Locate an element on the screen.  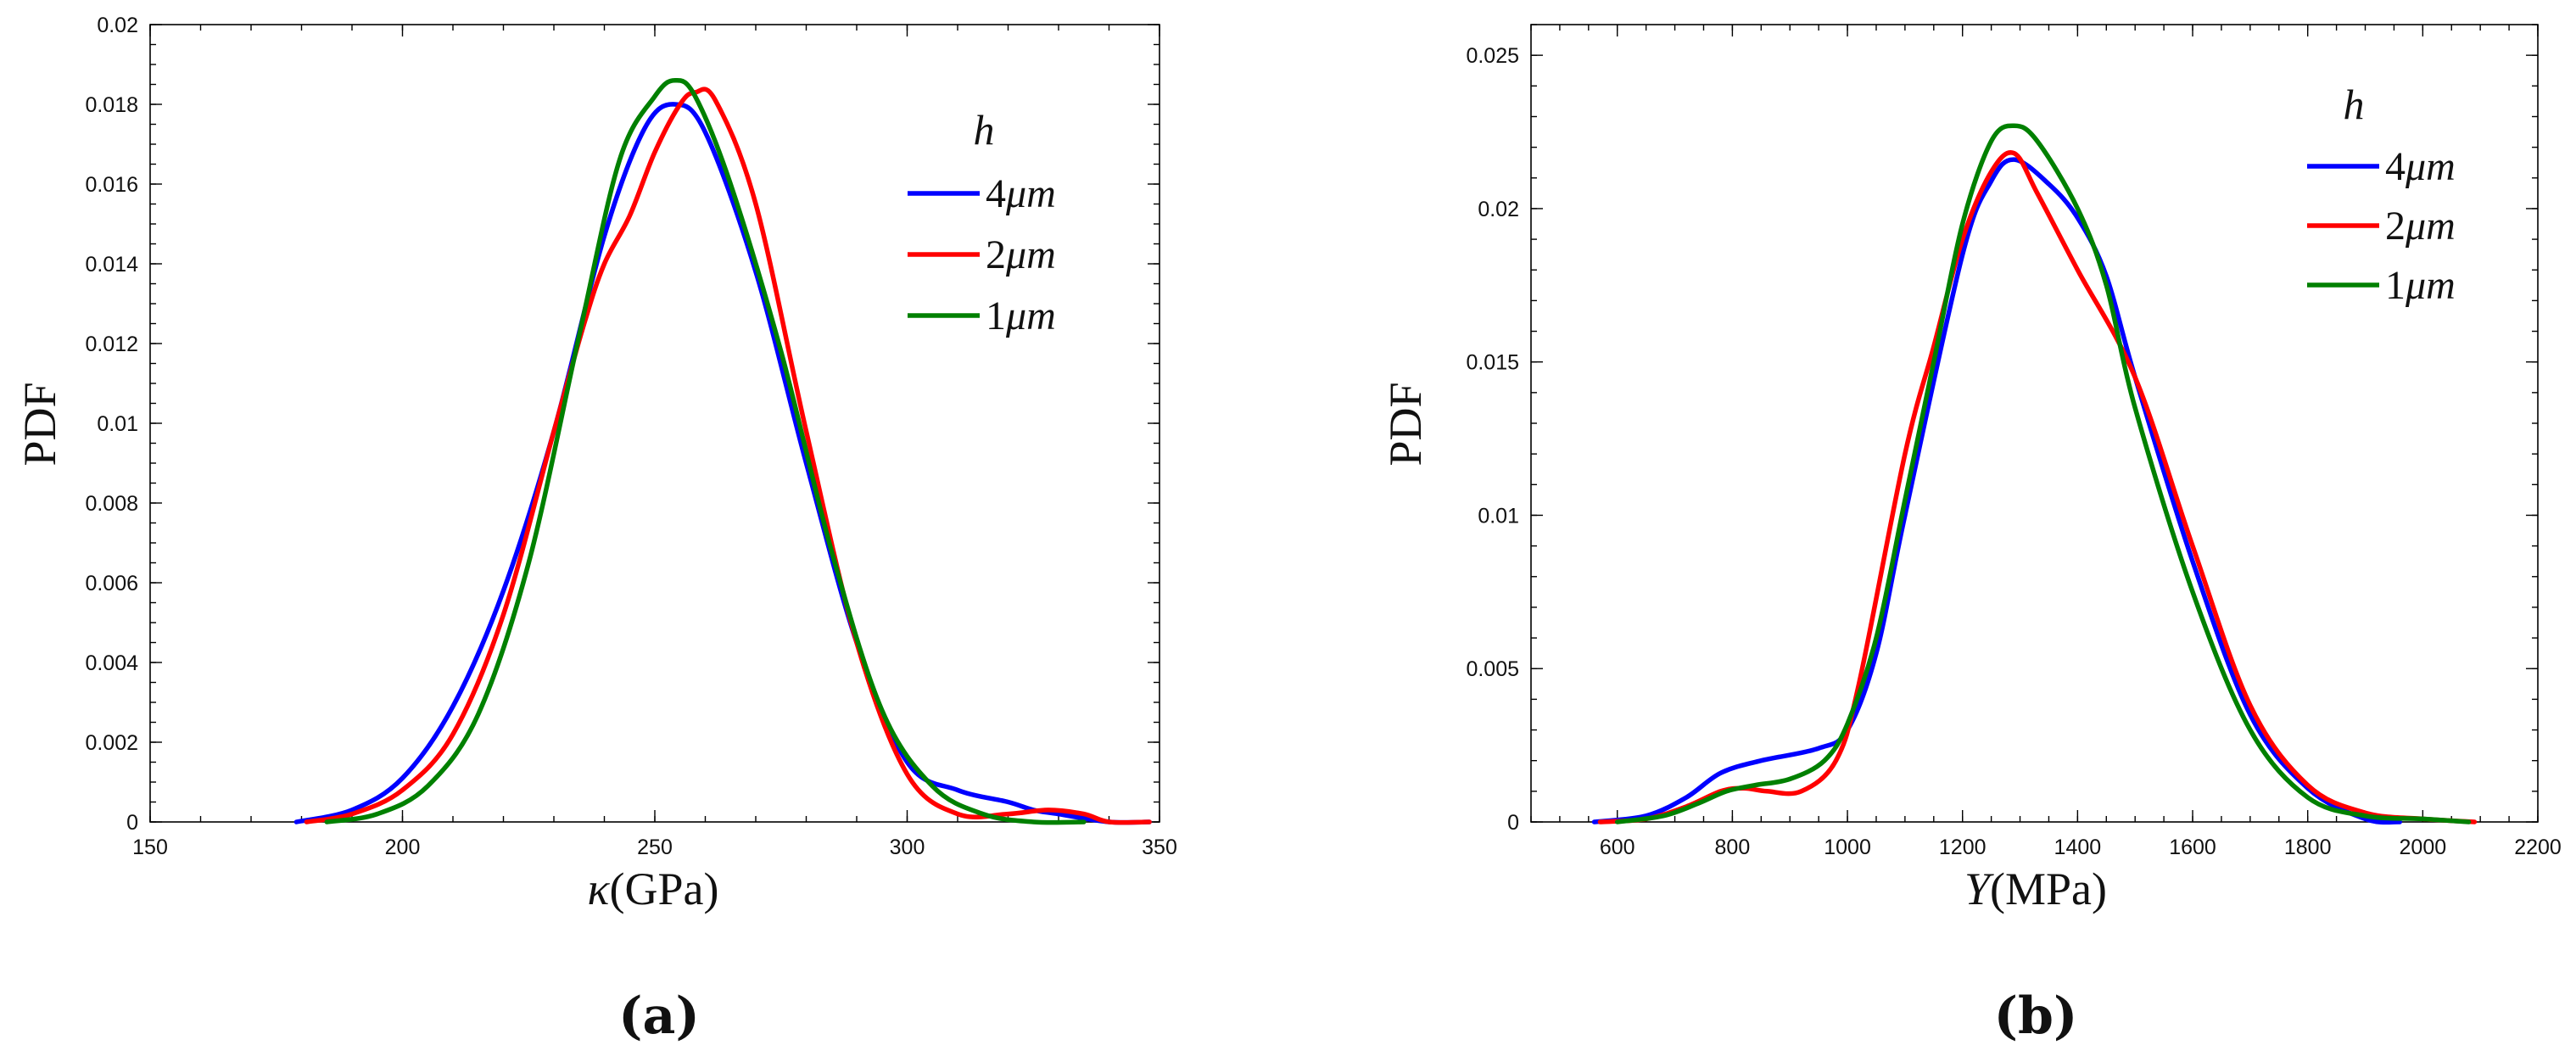
legend-a: 4μm 2μm 1μm is located at coordinates (982, 255).